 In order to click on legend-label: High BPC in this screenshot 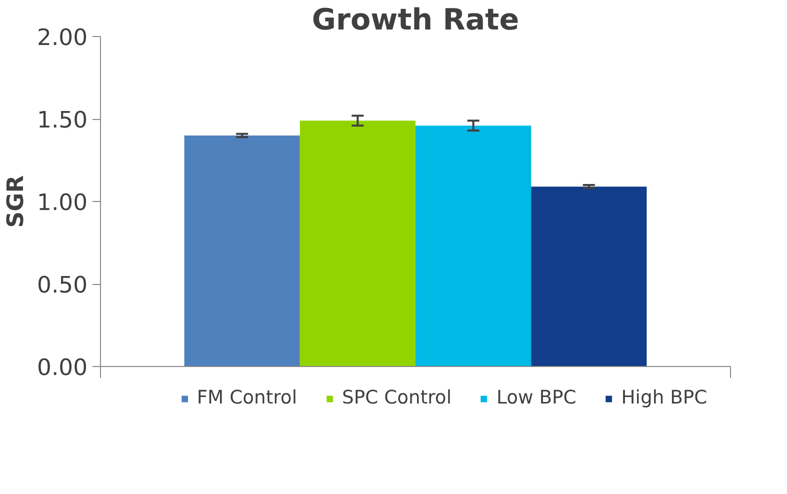, I will do `click(664, 398)`.